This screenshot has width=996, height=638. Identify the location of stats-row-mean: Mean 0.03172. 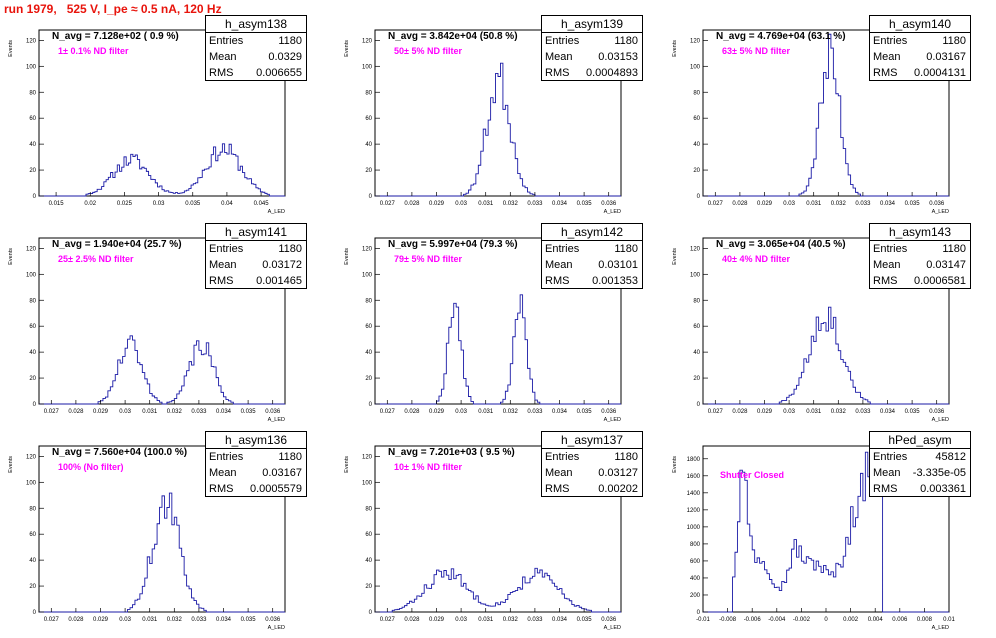
(256, 265).